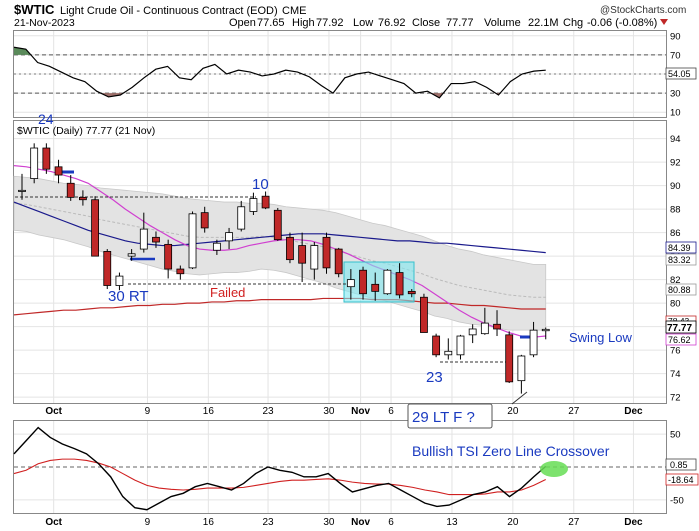 Image resolution: width=699 pixels, height=531 pixels. What do you see at coordinates (675, 139) in the screenshot?
I see `price-tick-label: 94` at bounding box center [675, 139].